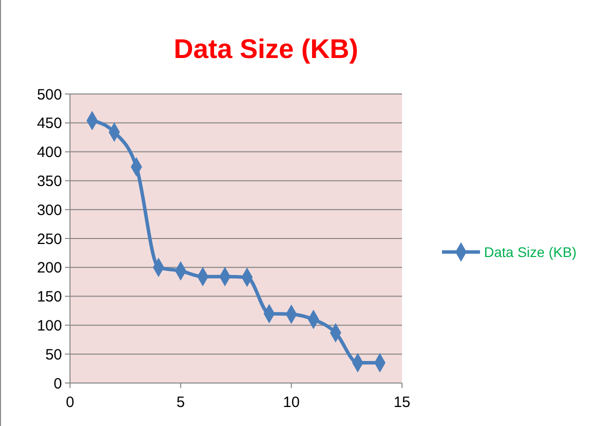  I want to click on y-tick-label: 250, so click(49, 239).